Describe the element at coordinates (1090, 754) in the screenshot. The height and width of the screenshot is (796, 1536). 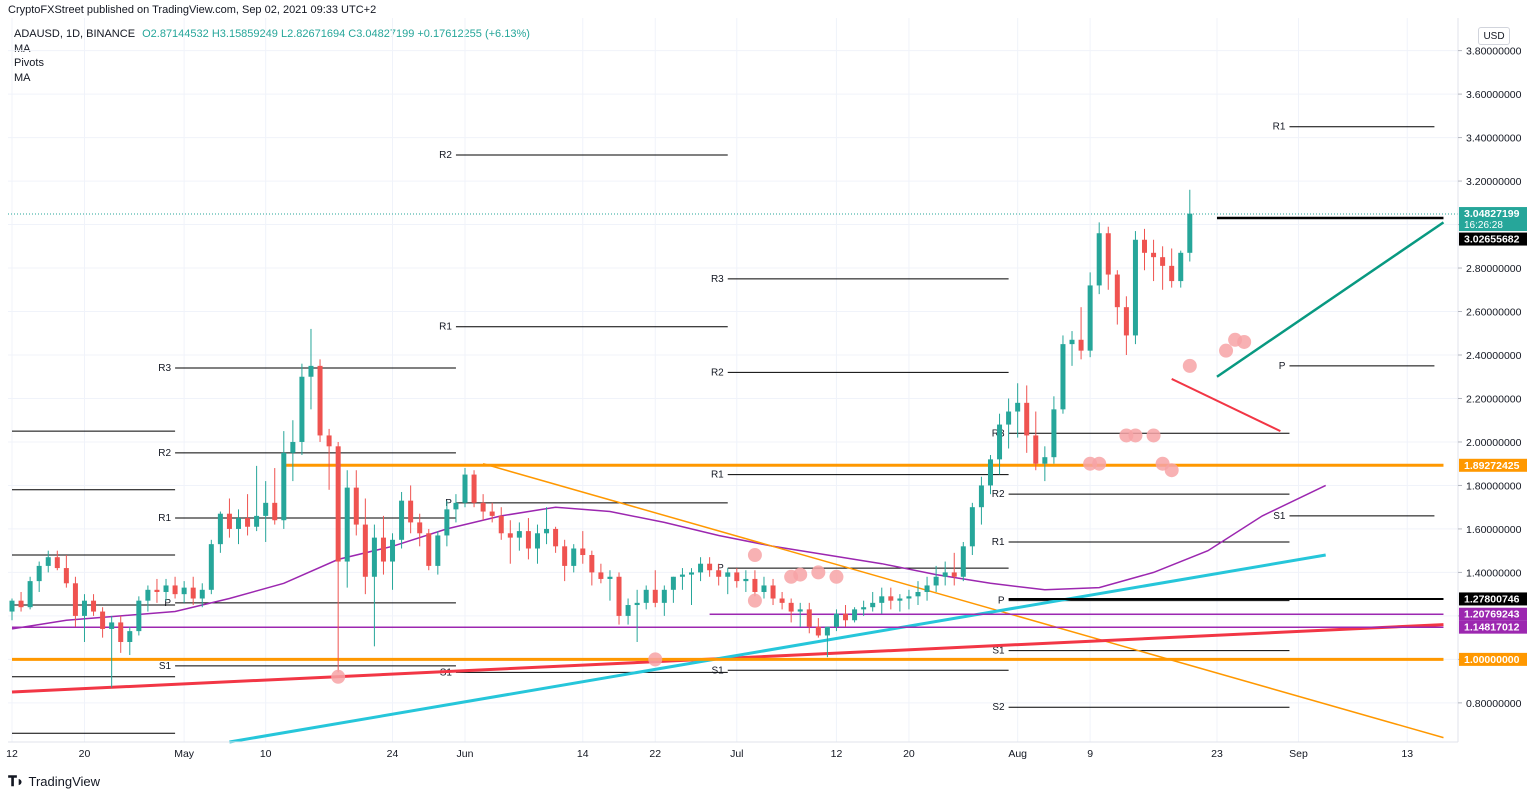
I see `x-tick-label: 9` at that location.